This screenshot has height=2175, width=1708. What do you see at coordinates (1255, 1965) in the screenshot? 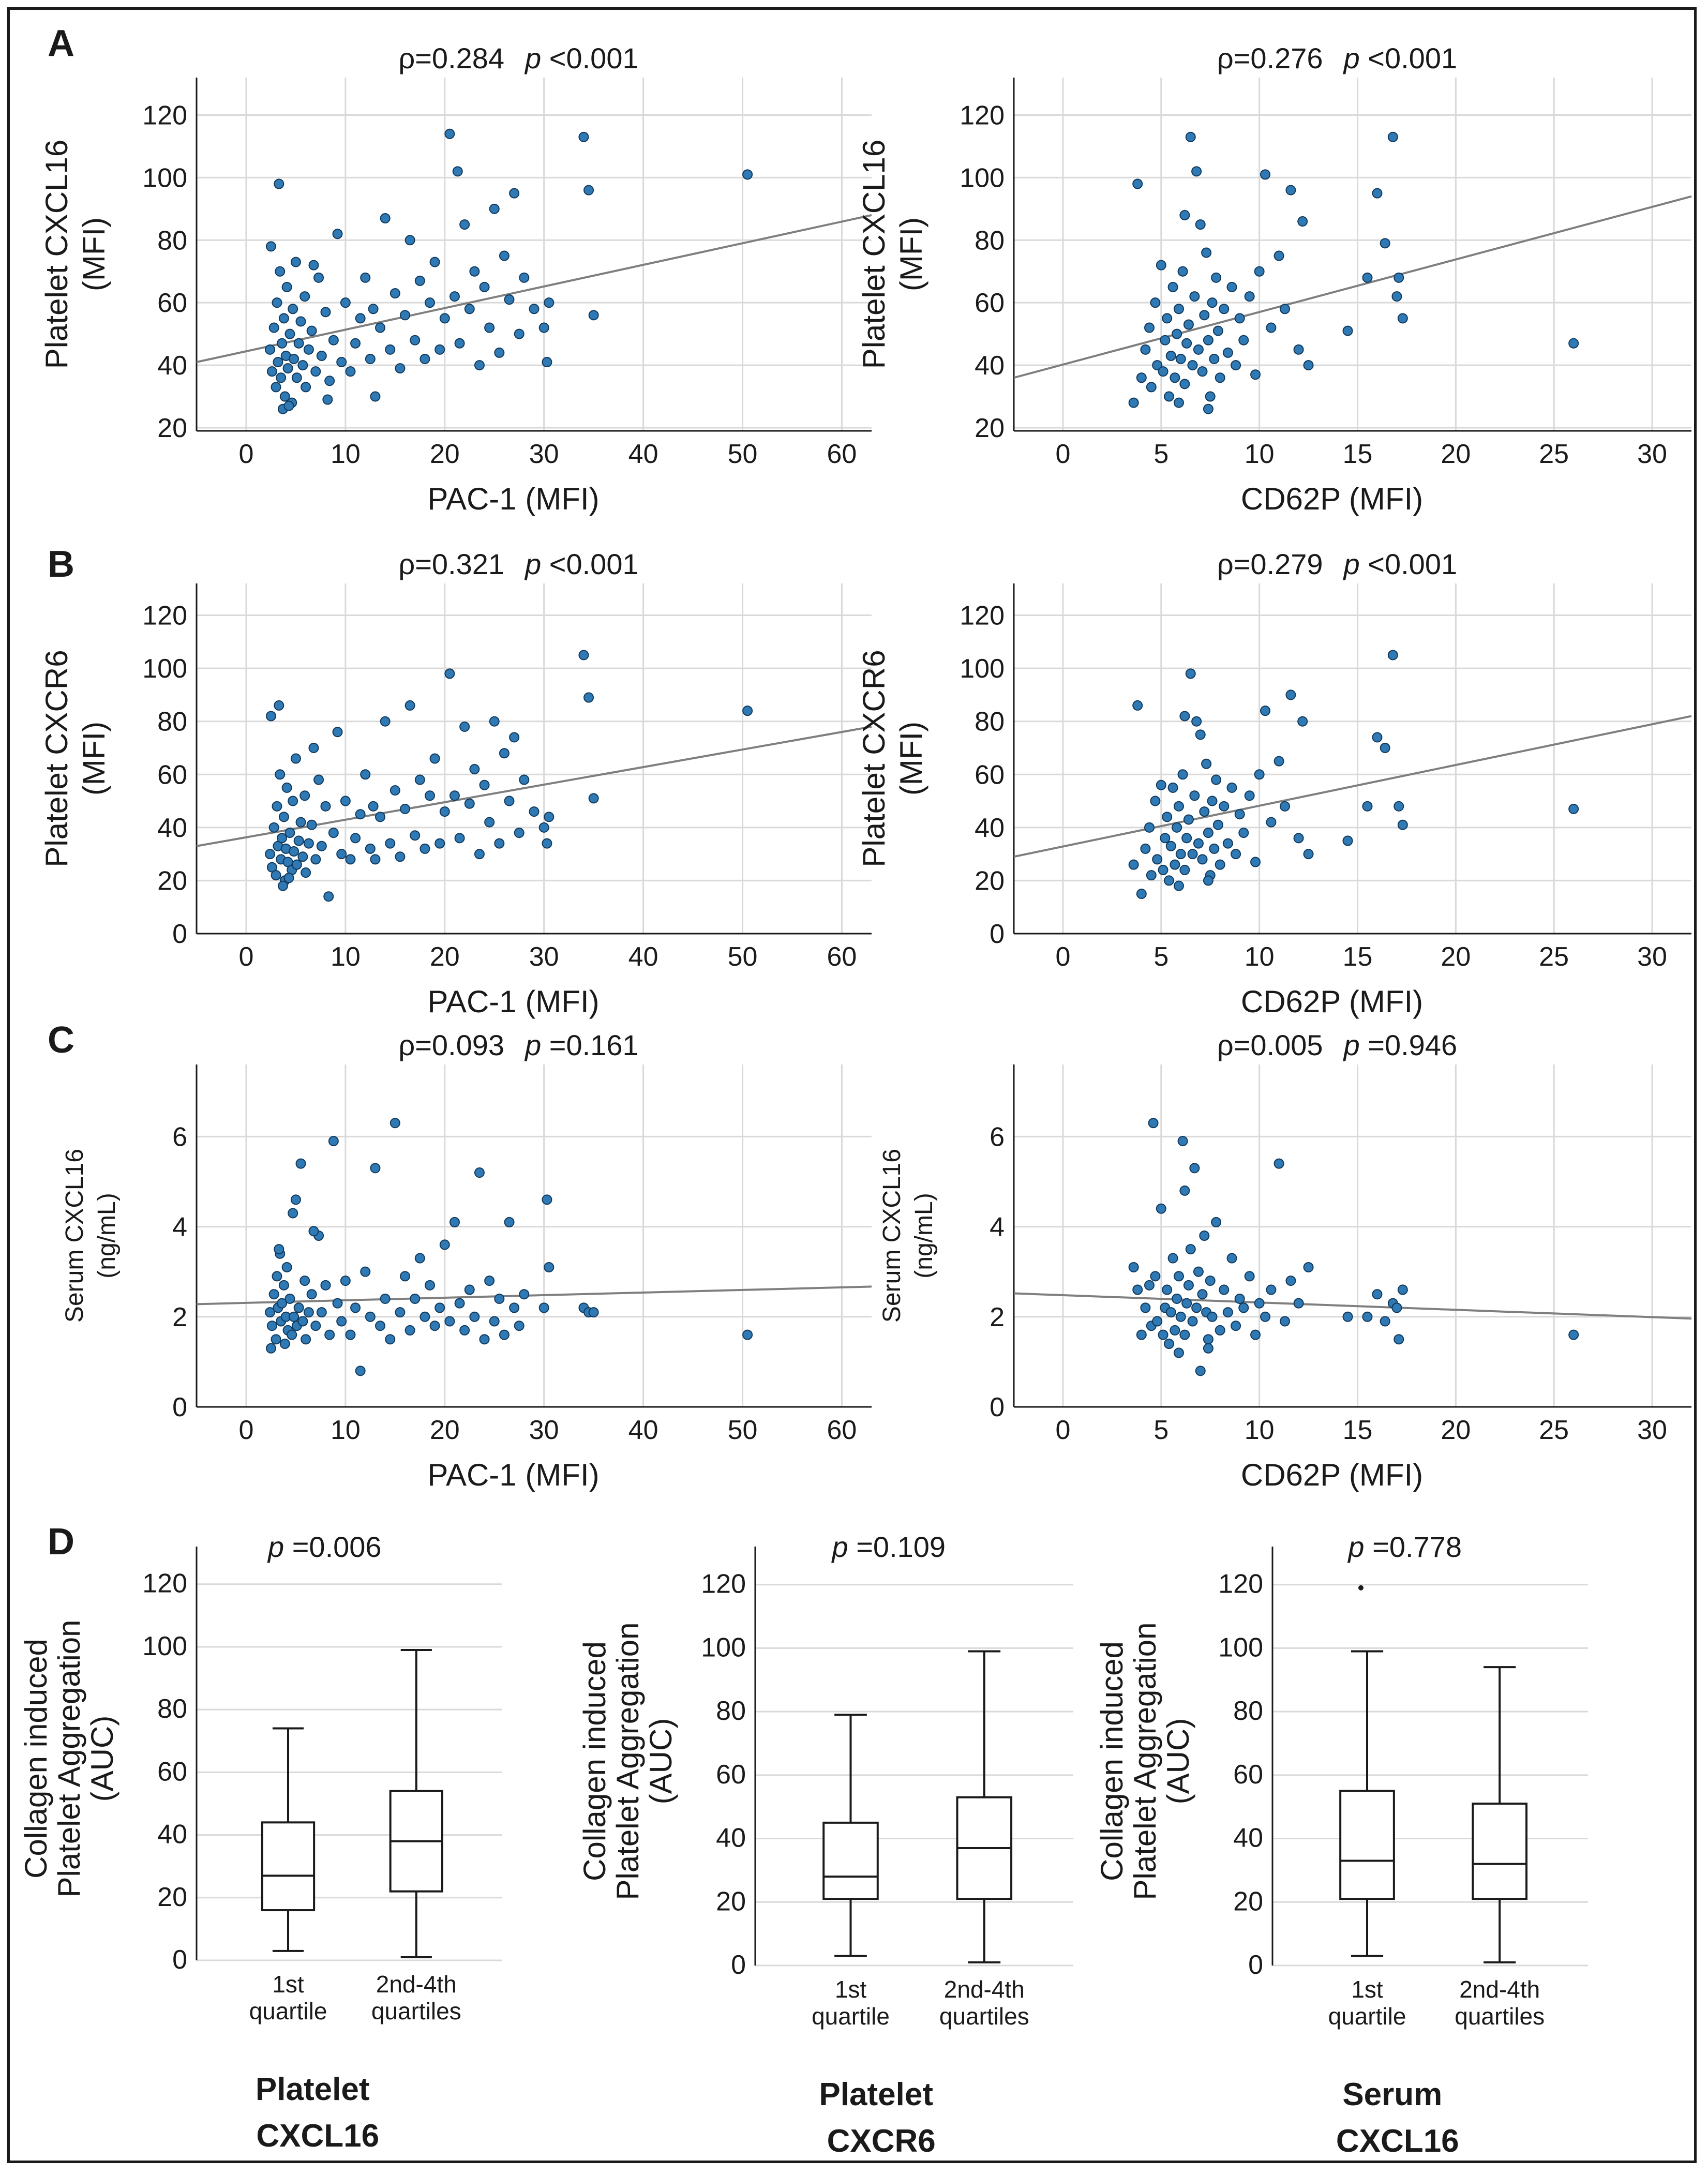
I see `y-tick-label: 0` at bounding box center [1255, 1965].